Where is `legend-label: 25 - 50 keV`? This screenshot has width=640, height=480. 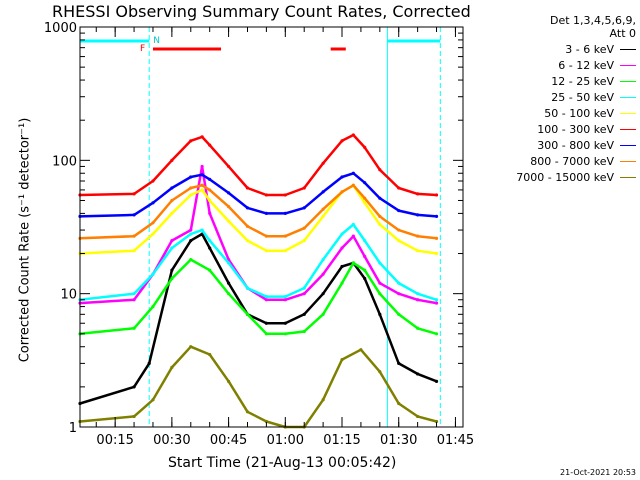 legend-label: 25 - 50 keV is located at coordinates (582, 97).